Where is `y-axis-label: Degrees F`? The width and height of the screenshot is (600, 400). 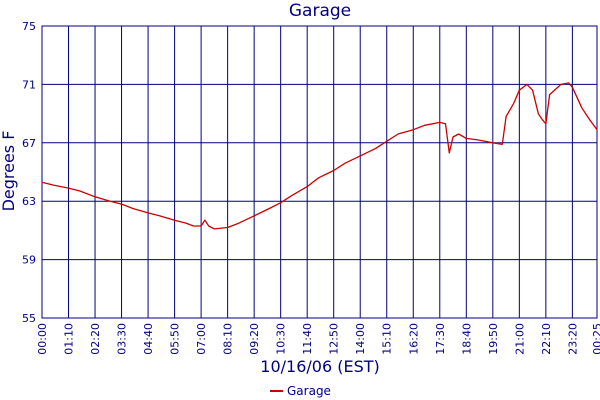 y-axis-label: Degrees F is located at coordinates (9, 171).